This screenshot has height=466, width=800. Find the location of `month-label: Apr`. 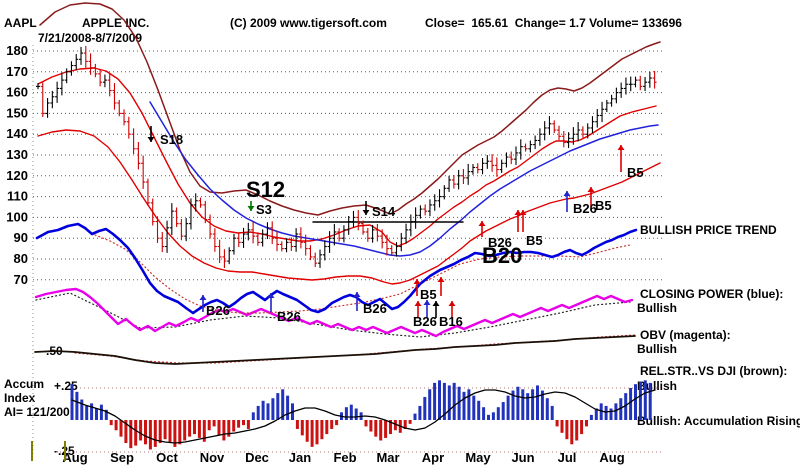

month-label: Apr is located at coordinates (433, 457).